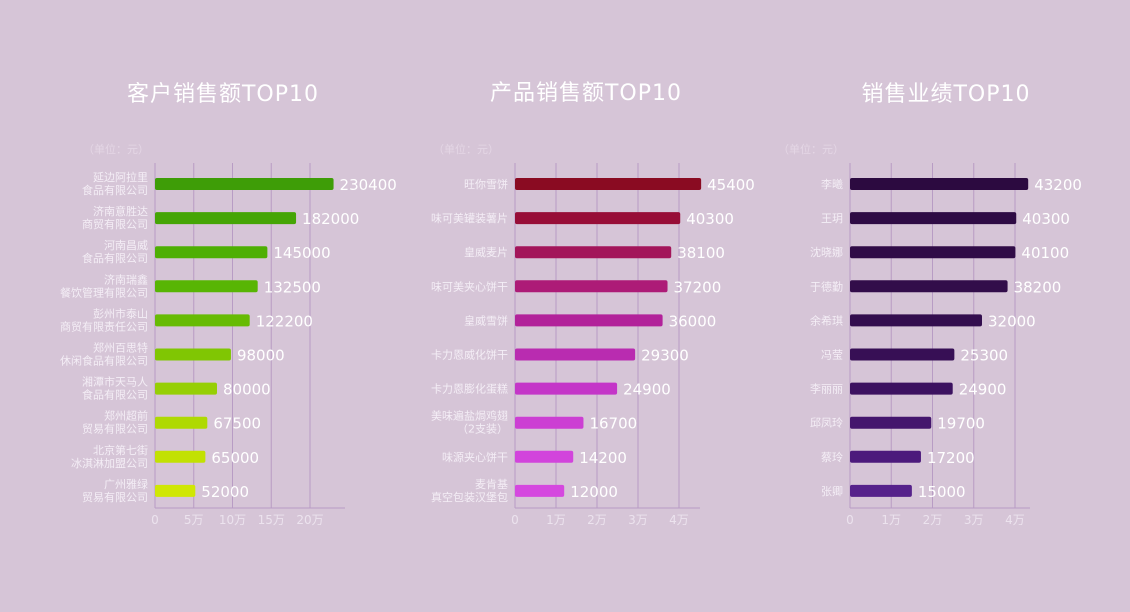 The width and height of the screenshot is (1130, 612). What do you see at coordinates (1045, 253) in the screenshot?
I see `value-label: 40100` at bounding box center [1045, 253].